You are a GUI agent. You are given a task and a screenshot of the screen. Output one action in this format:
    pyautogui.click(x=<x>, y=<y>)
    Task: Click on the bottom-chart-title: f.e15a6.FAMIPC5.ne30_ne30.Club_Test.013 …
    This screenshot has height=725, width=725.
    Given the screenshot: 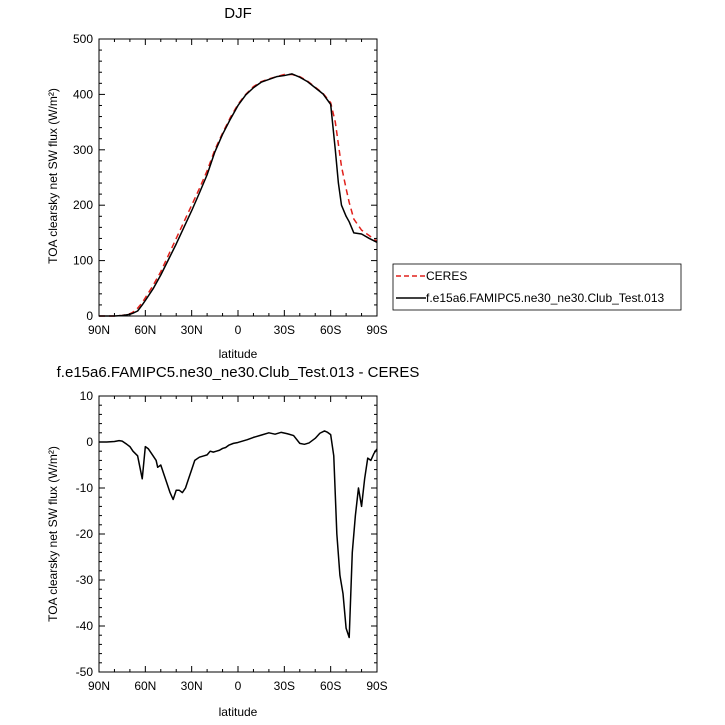 What is the action you would take?
    pyautogui.click(x=238, y=372)
    